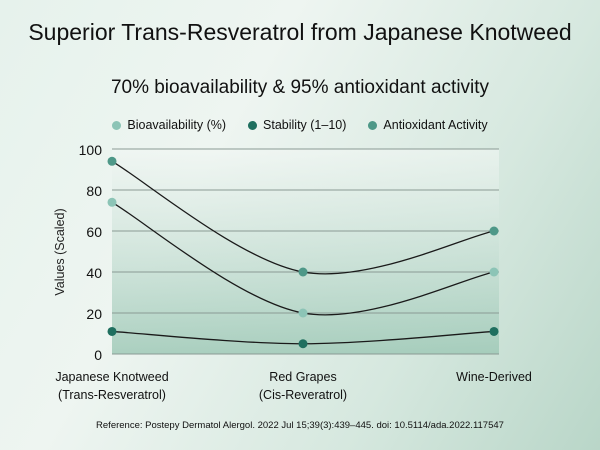 The width and height of the screenshot is (600, 450). I want to click on y-tick-label: 0, so click(98, 355).